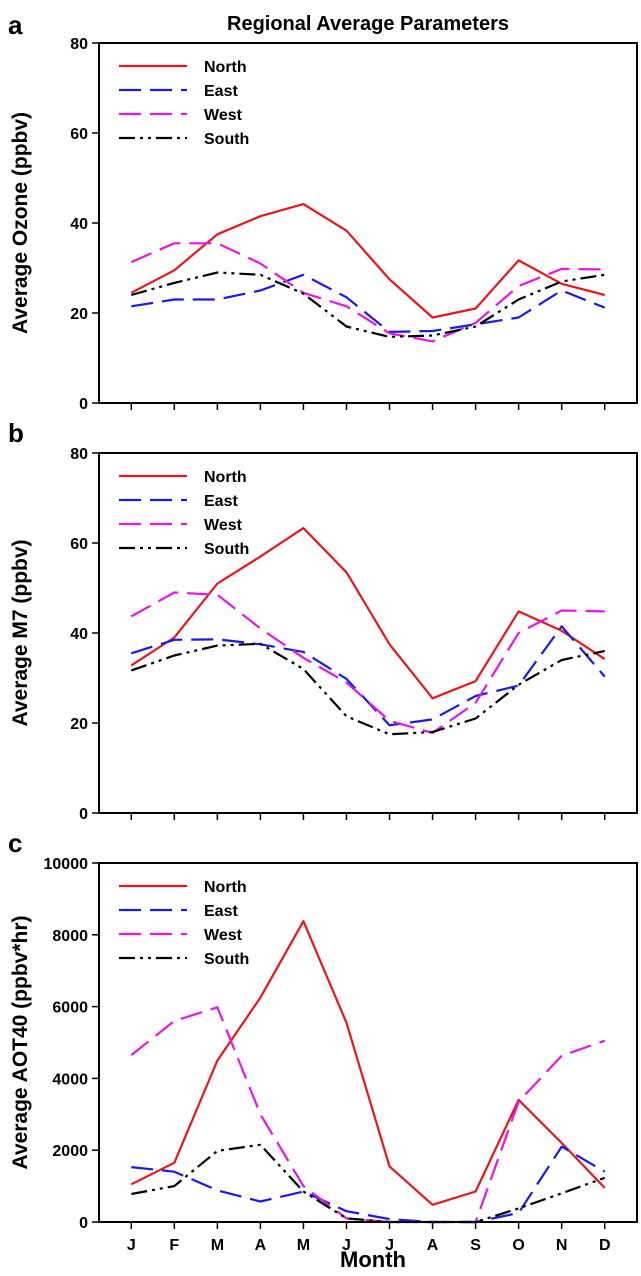  What do you see at coordinates (15, 25) in the screenshot?
I see `panel-letter: a` at bounding box center [15, 25].